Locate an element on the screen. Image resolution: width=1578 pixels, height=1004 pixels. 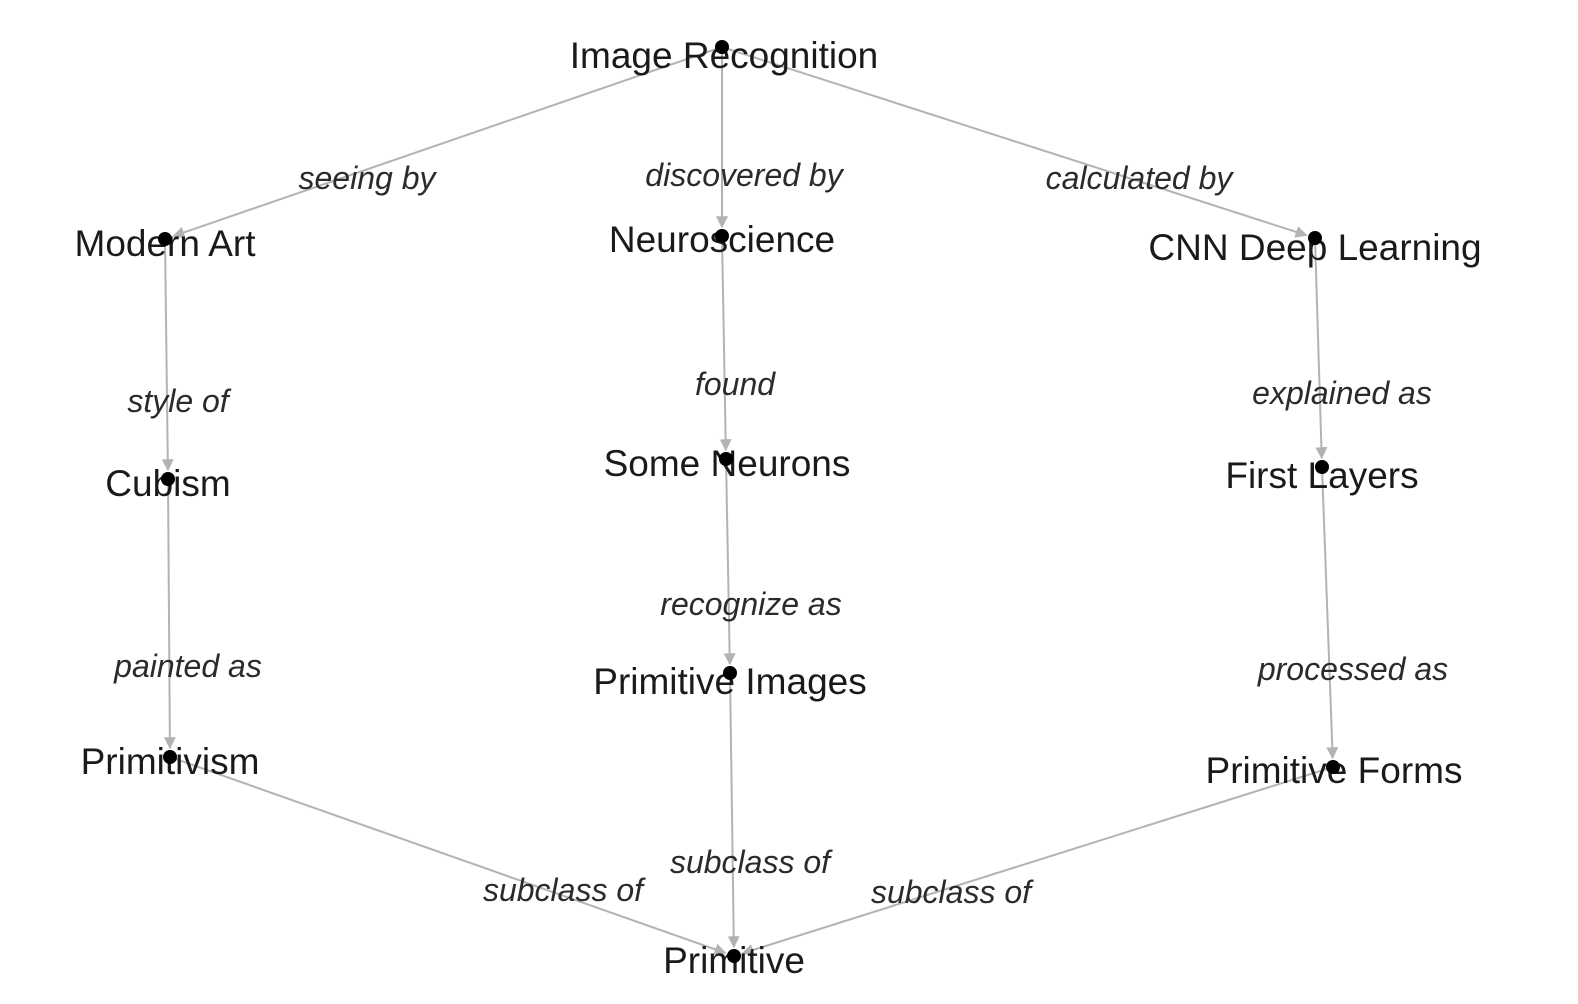
edge-modern-art-to-cubism is located at coordinates (167, 355).